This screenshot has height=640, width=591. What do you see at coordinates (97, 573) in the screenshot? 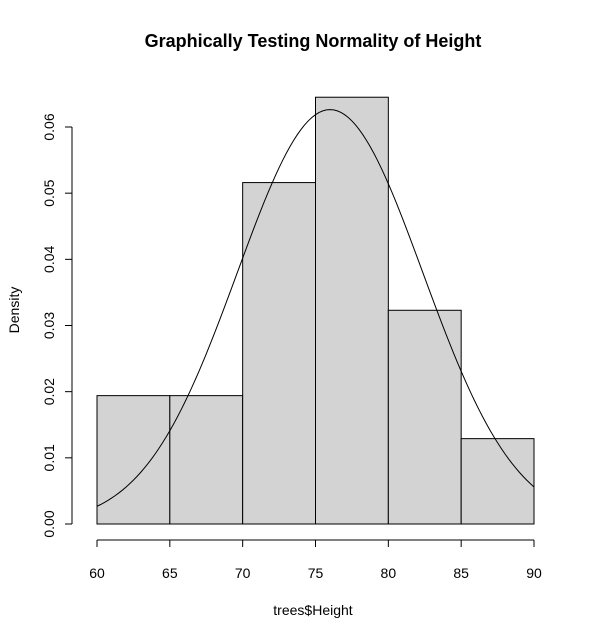
I see `x-tick-label: 60` at bounding box center [97, 573].